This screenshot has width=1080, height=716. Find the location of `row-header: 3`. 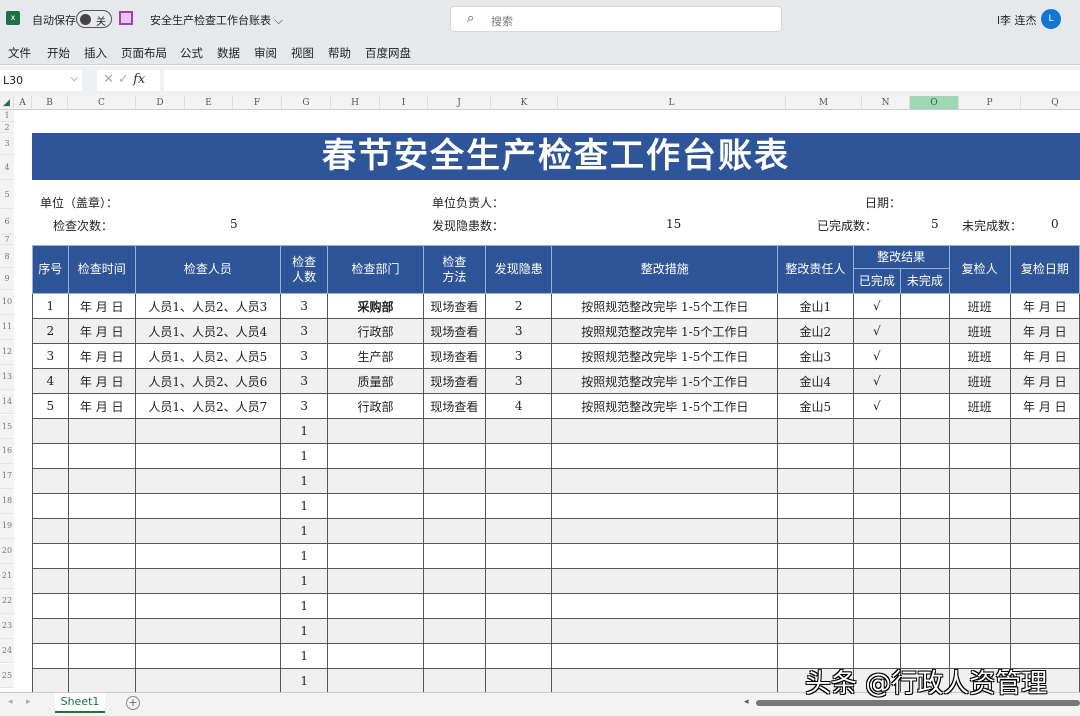

row-header: 3 is located at coordinates (7, 144).